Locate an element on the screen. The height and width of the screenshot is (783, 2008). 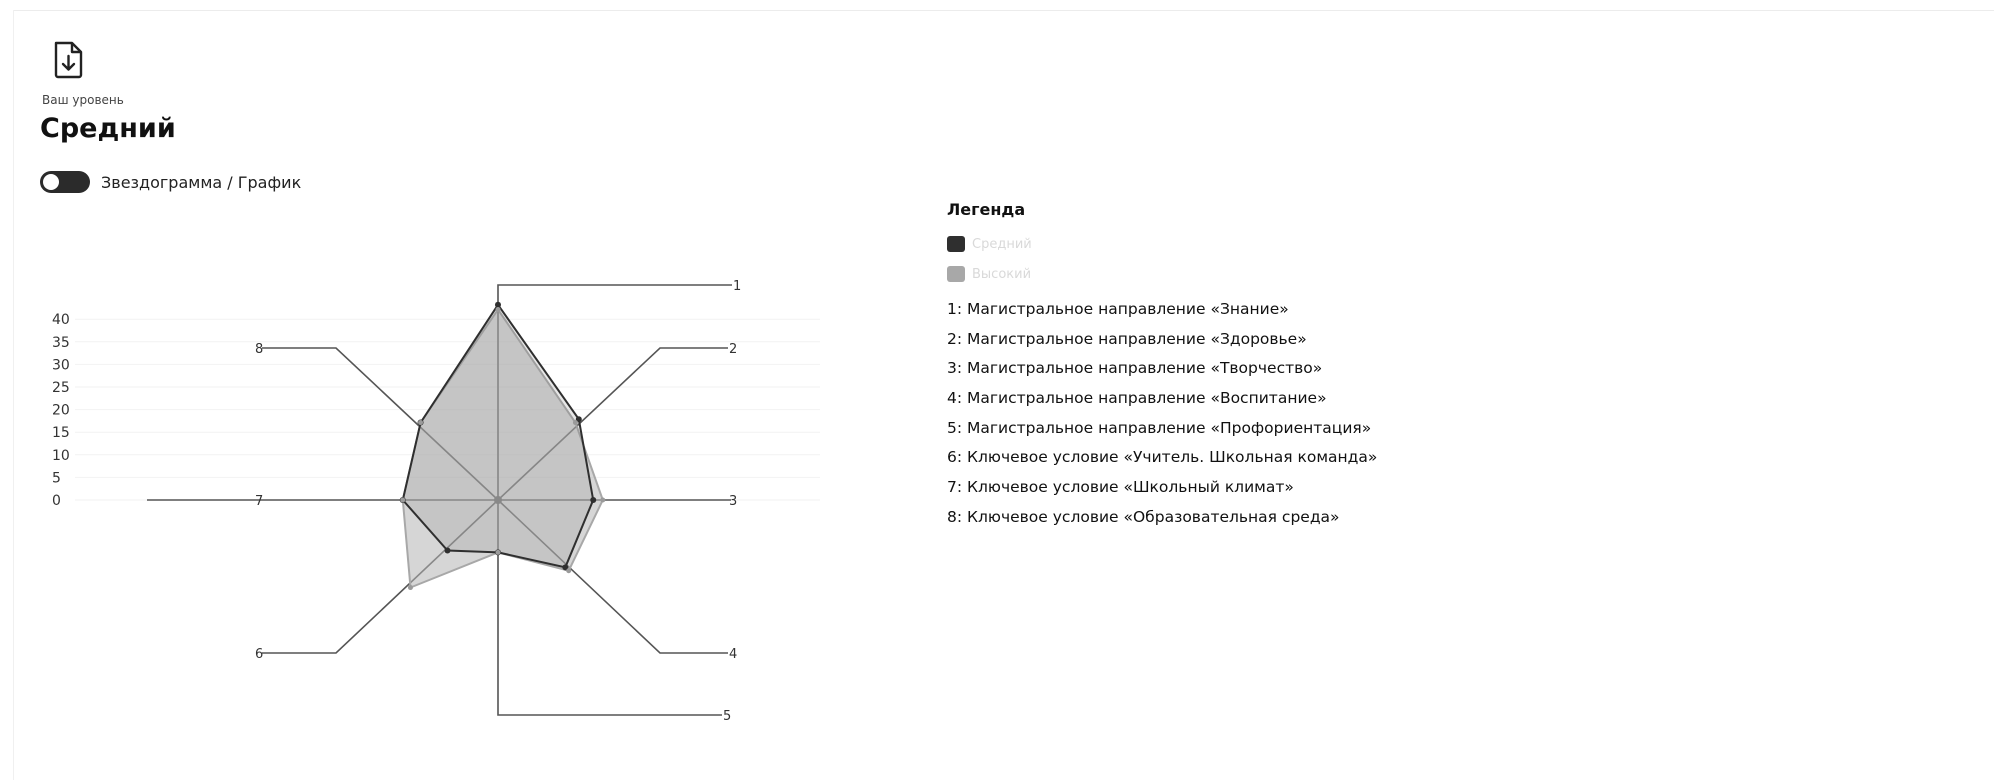
axis-label: 5 is located at coordinates (727, 716).